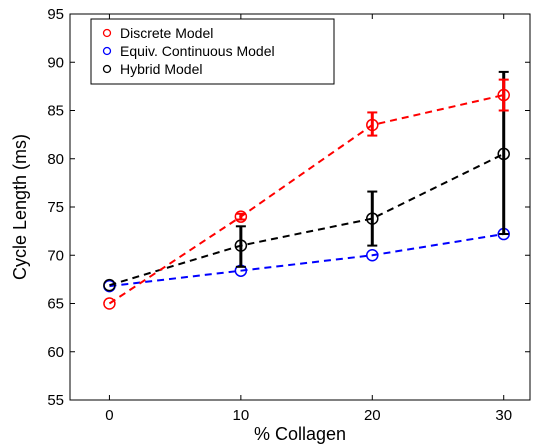 The height and width of the screenshot is (448, 546). Describe the element at coordinates (55, 304) in the screenshot. I see `y-tick-label: 65` at that location.